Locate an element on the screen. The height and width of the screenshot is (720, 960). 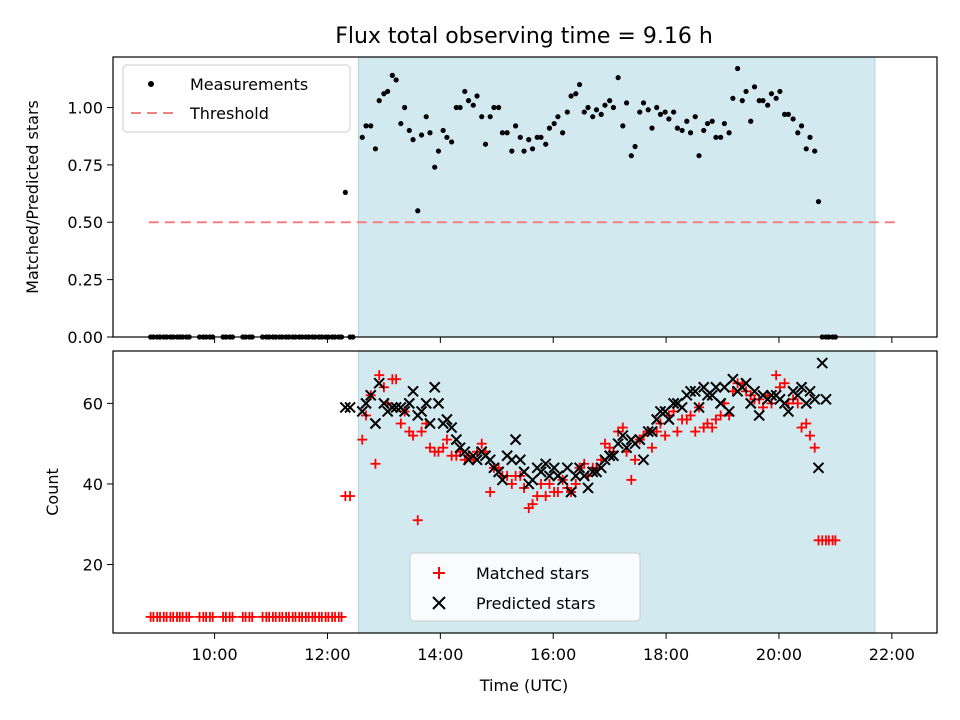
legend-measurements-label: Measurements is located at coordinates (249, 84).